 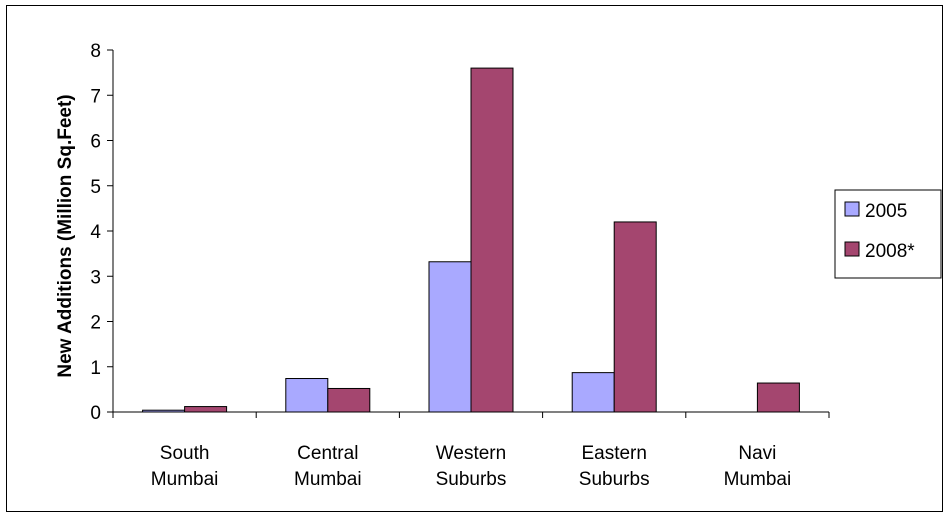 I want to click on x-category-label-1: Central Mumbai, so click(x=328, y=466).